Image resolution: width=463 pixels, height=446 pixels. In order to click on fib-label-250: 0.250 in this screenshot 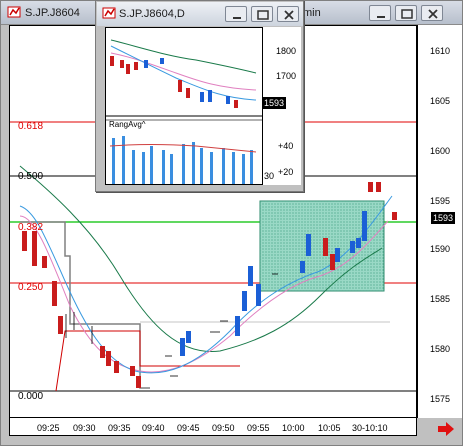, I will do `click(31, 287)`.